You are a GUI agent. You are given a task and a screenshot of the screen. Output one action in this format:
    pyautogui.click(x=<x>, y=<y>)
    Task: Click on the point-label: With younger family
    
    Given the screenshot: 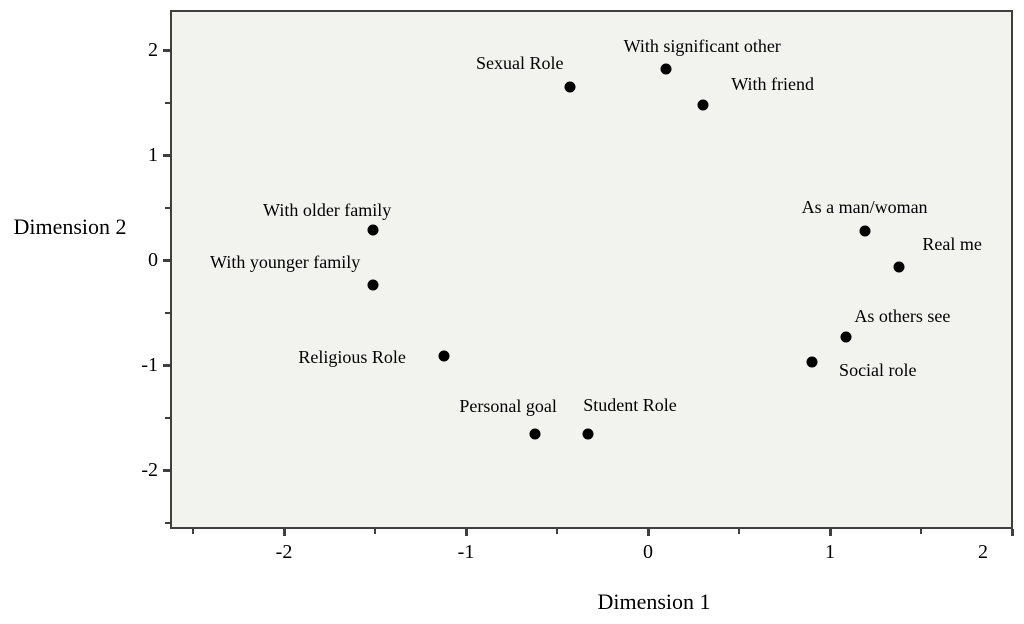 What is the action you would take?
    pyautogui.click(x=285, y=262)
    